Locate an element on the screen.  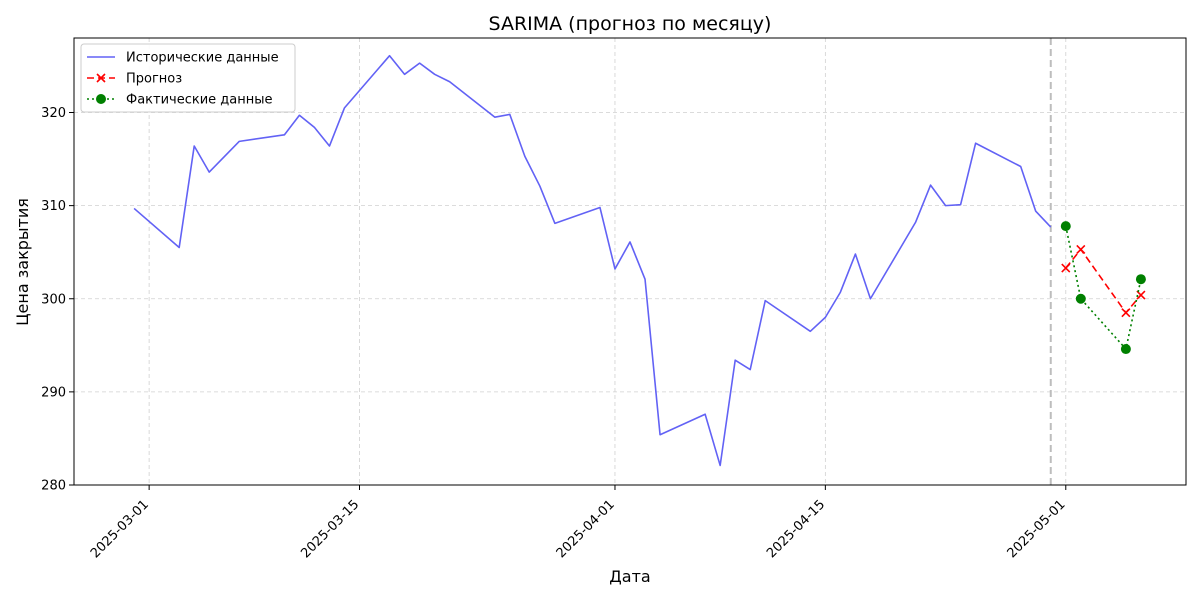
y-axis-label: Цена закрытия is located at coordinates (22, 262).